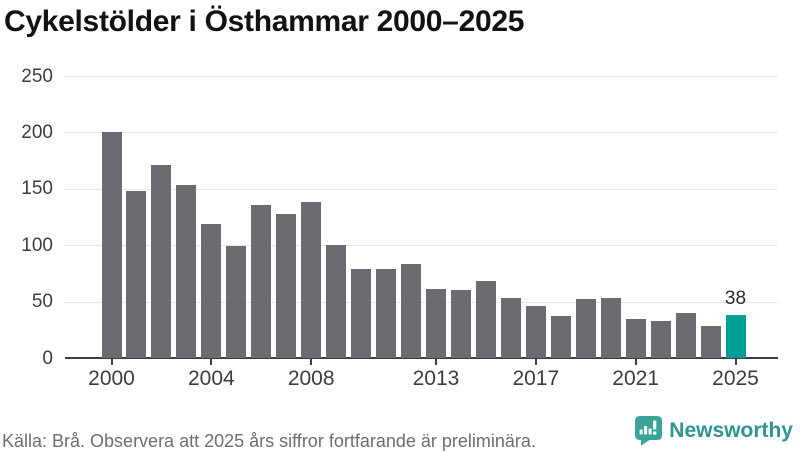  I want to click on x-tick-label-2013: 2013, so click(436, 378).